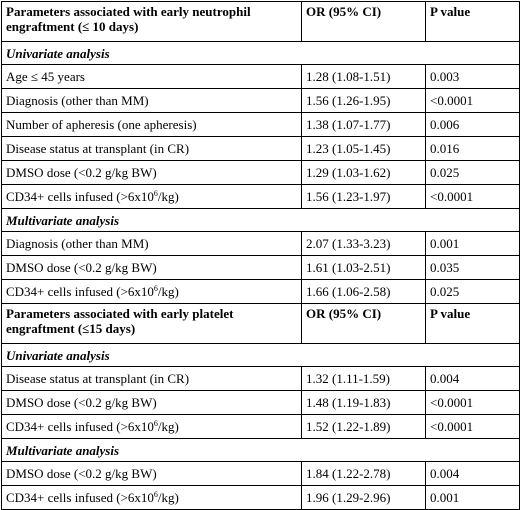 This screenshot has height=510, width=520. I want to click on row-p: 0.016, so click(472, 148).